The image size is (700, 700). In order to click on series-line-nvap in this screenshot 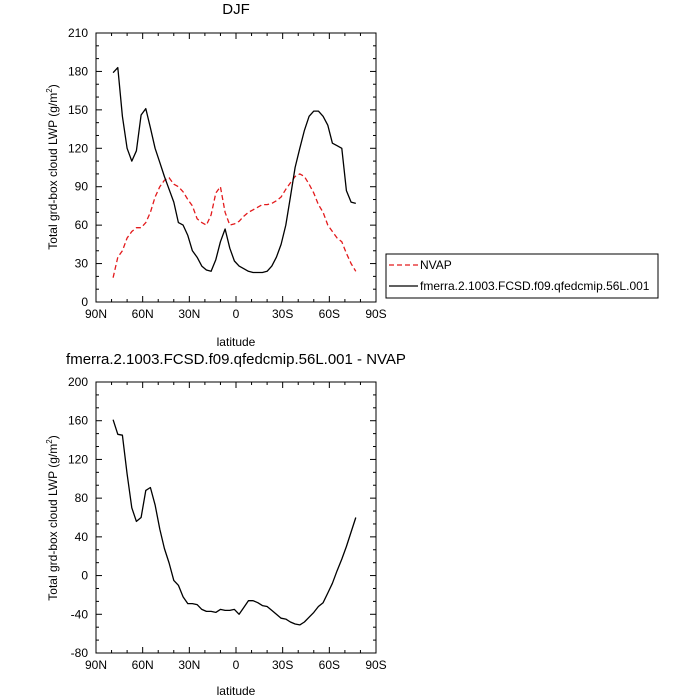, I will do `click(234, 225)`.